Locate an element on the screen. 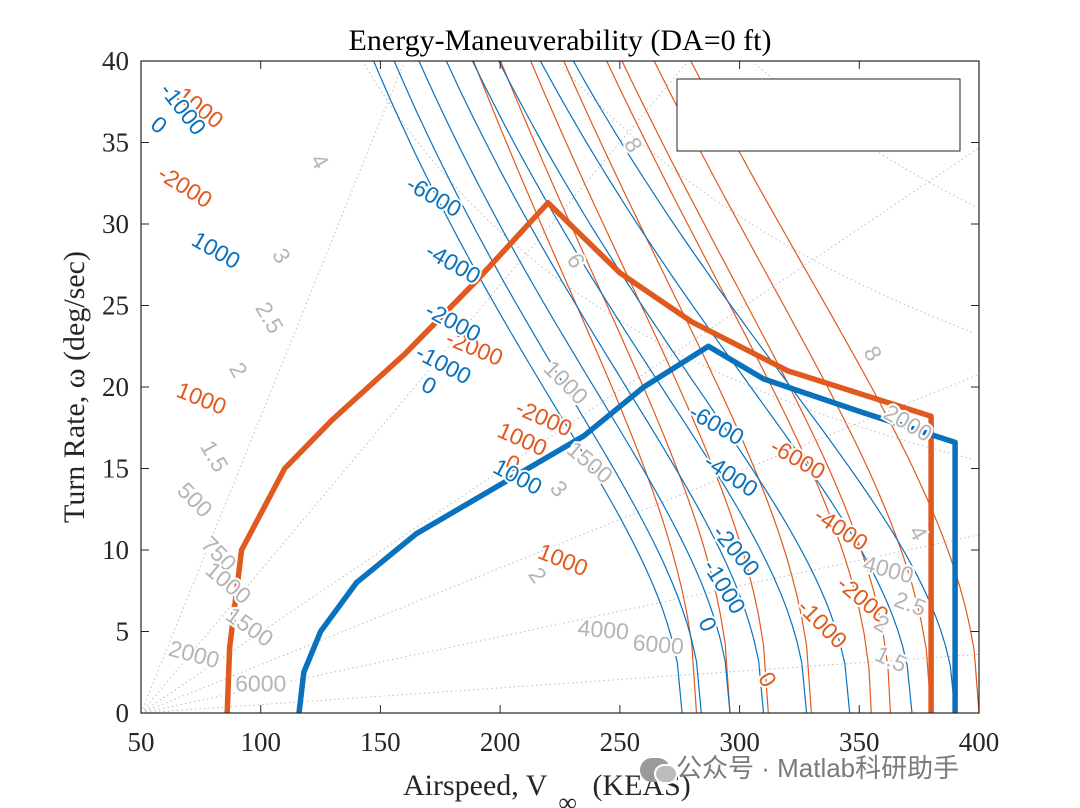 This screenshot has height=808, width=1080. watermark: 公众号 · Matlab科研助手 is located at coordinates (799, 766).